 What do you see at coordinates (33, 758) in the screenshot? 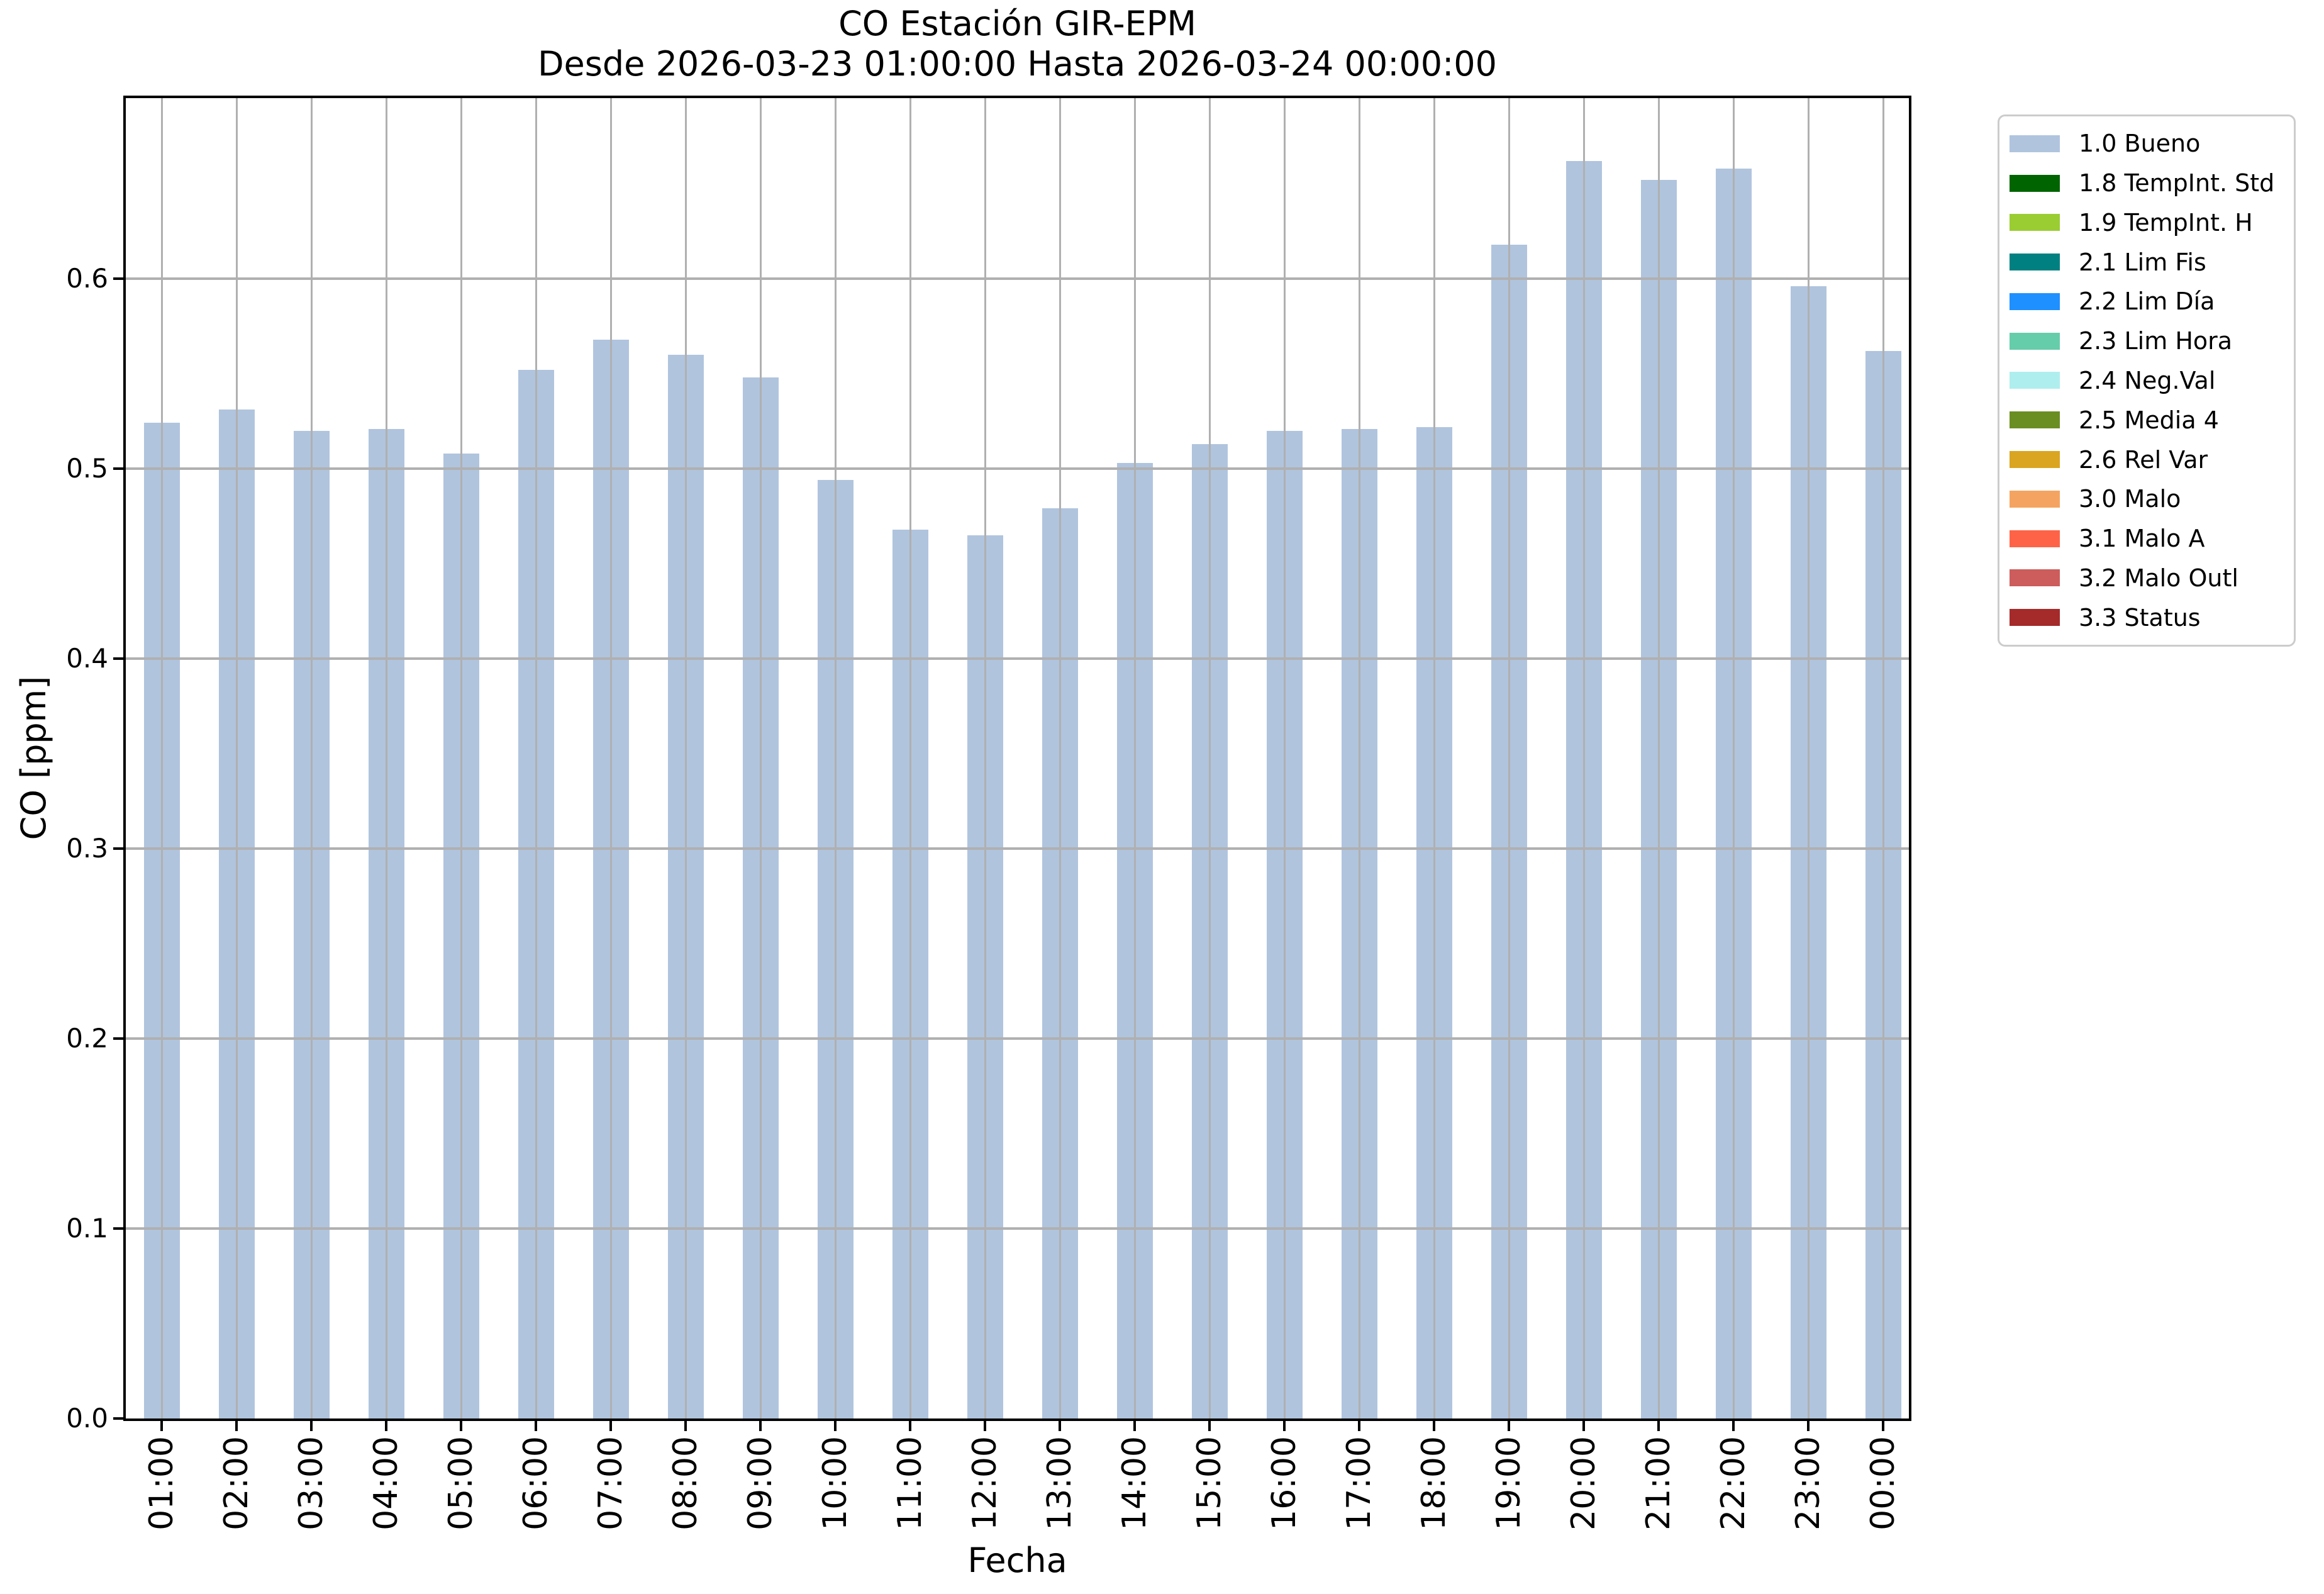
I see `y-axis-title: CO [ppm]` at bounding box center [33, 758].